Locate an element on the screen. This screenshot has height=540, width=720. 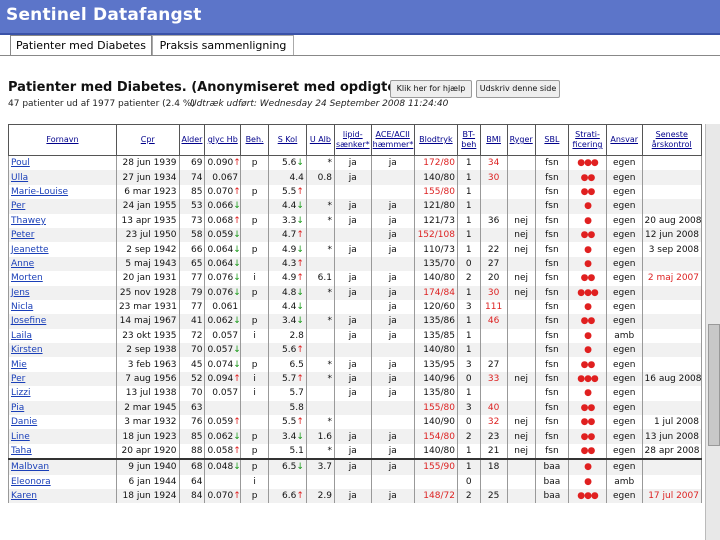
s-kol-cell-text: 6.5 is located at coordinates (289, 467).